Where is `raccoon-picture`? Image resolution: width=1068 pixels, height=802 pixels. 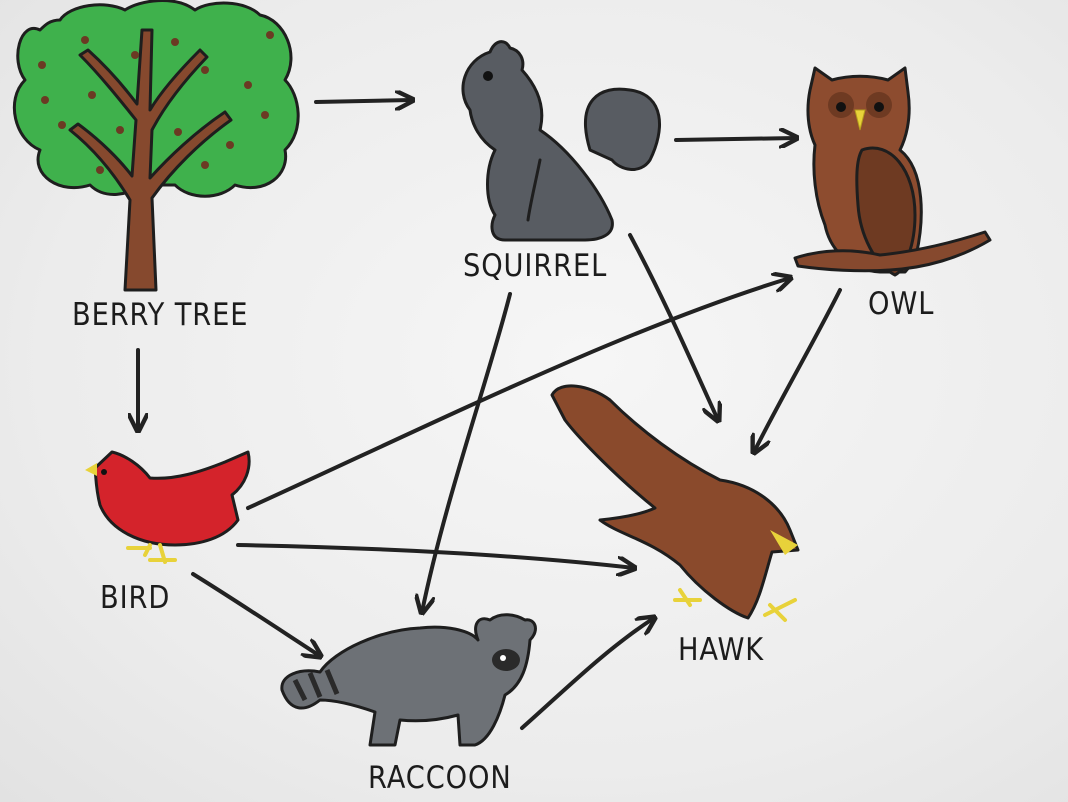
raccoon-picture is located at coordinates (408, 680).